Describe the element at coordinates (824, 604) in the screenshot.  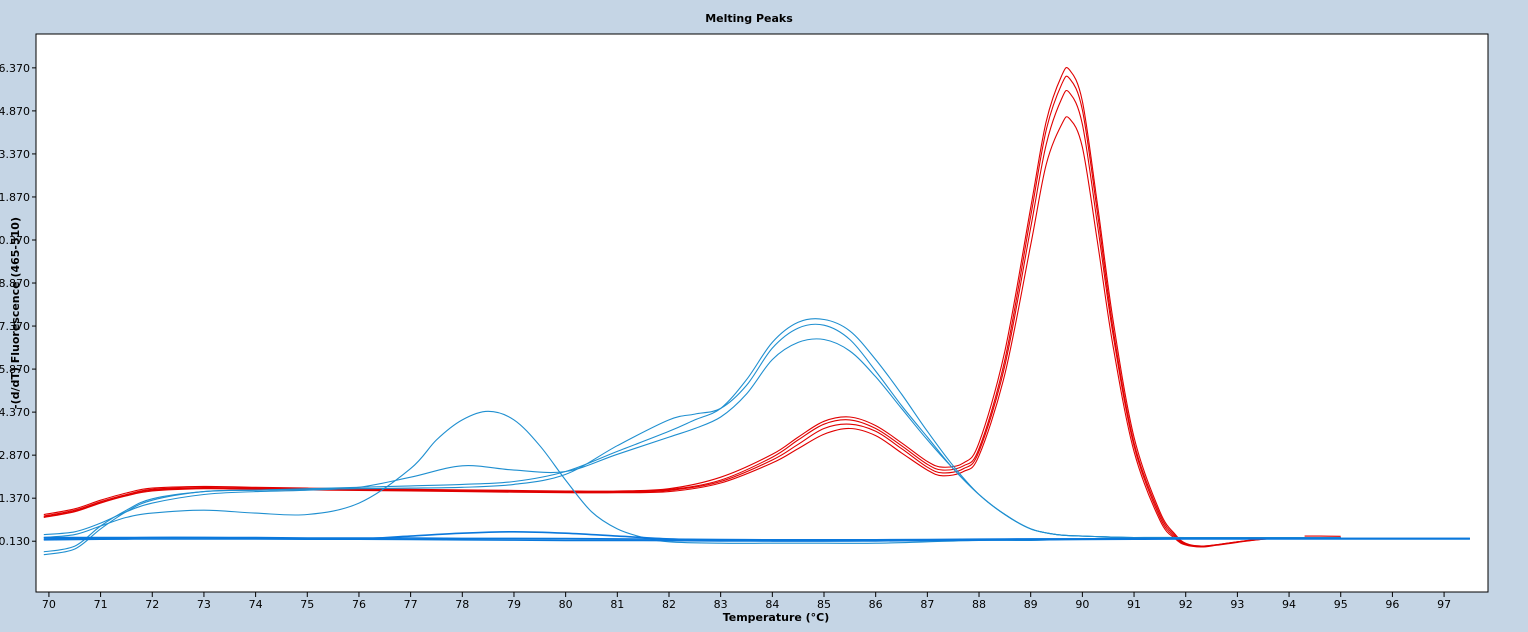
I see `x-tick-label: 85` at that location.